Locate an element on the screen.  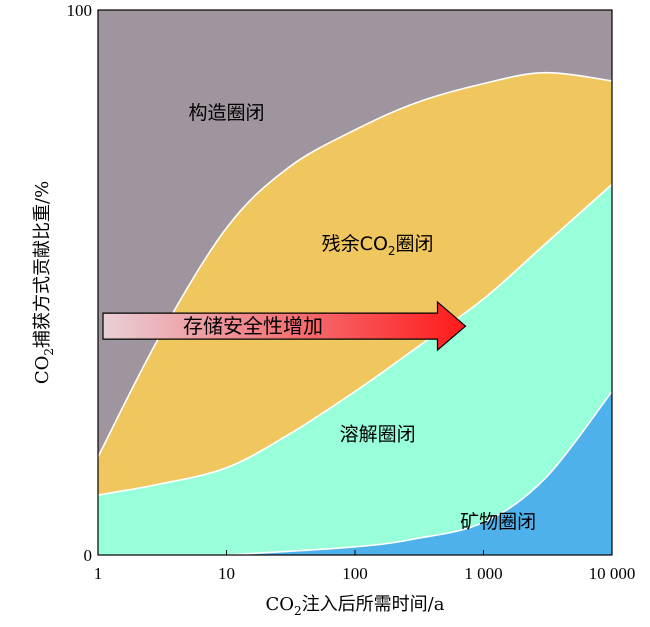
x-tick-label: 1 is located at coordinates (98, 573).